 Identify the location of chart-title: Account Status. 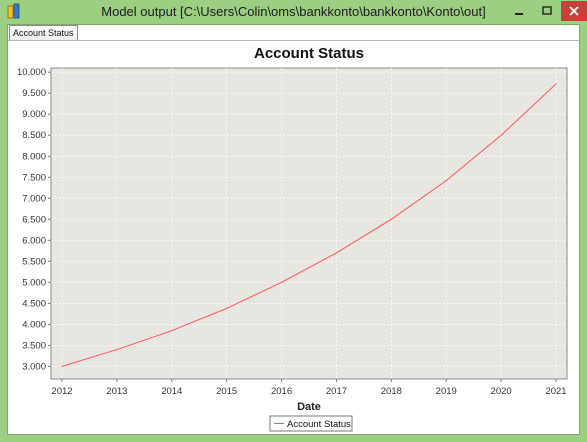
(309, 53).